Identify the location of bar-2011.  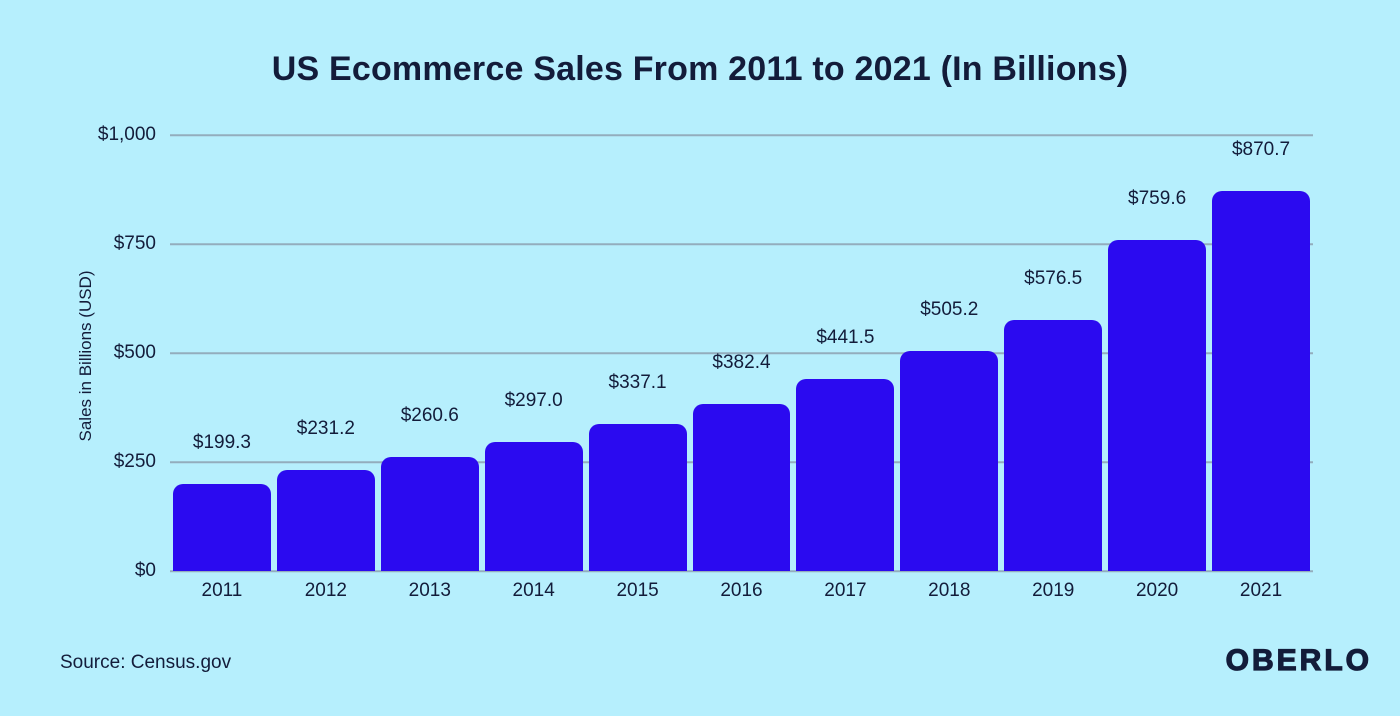
(222, 527).